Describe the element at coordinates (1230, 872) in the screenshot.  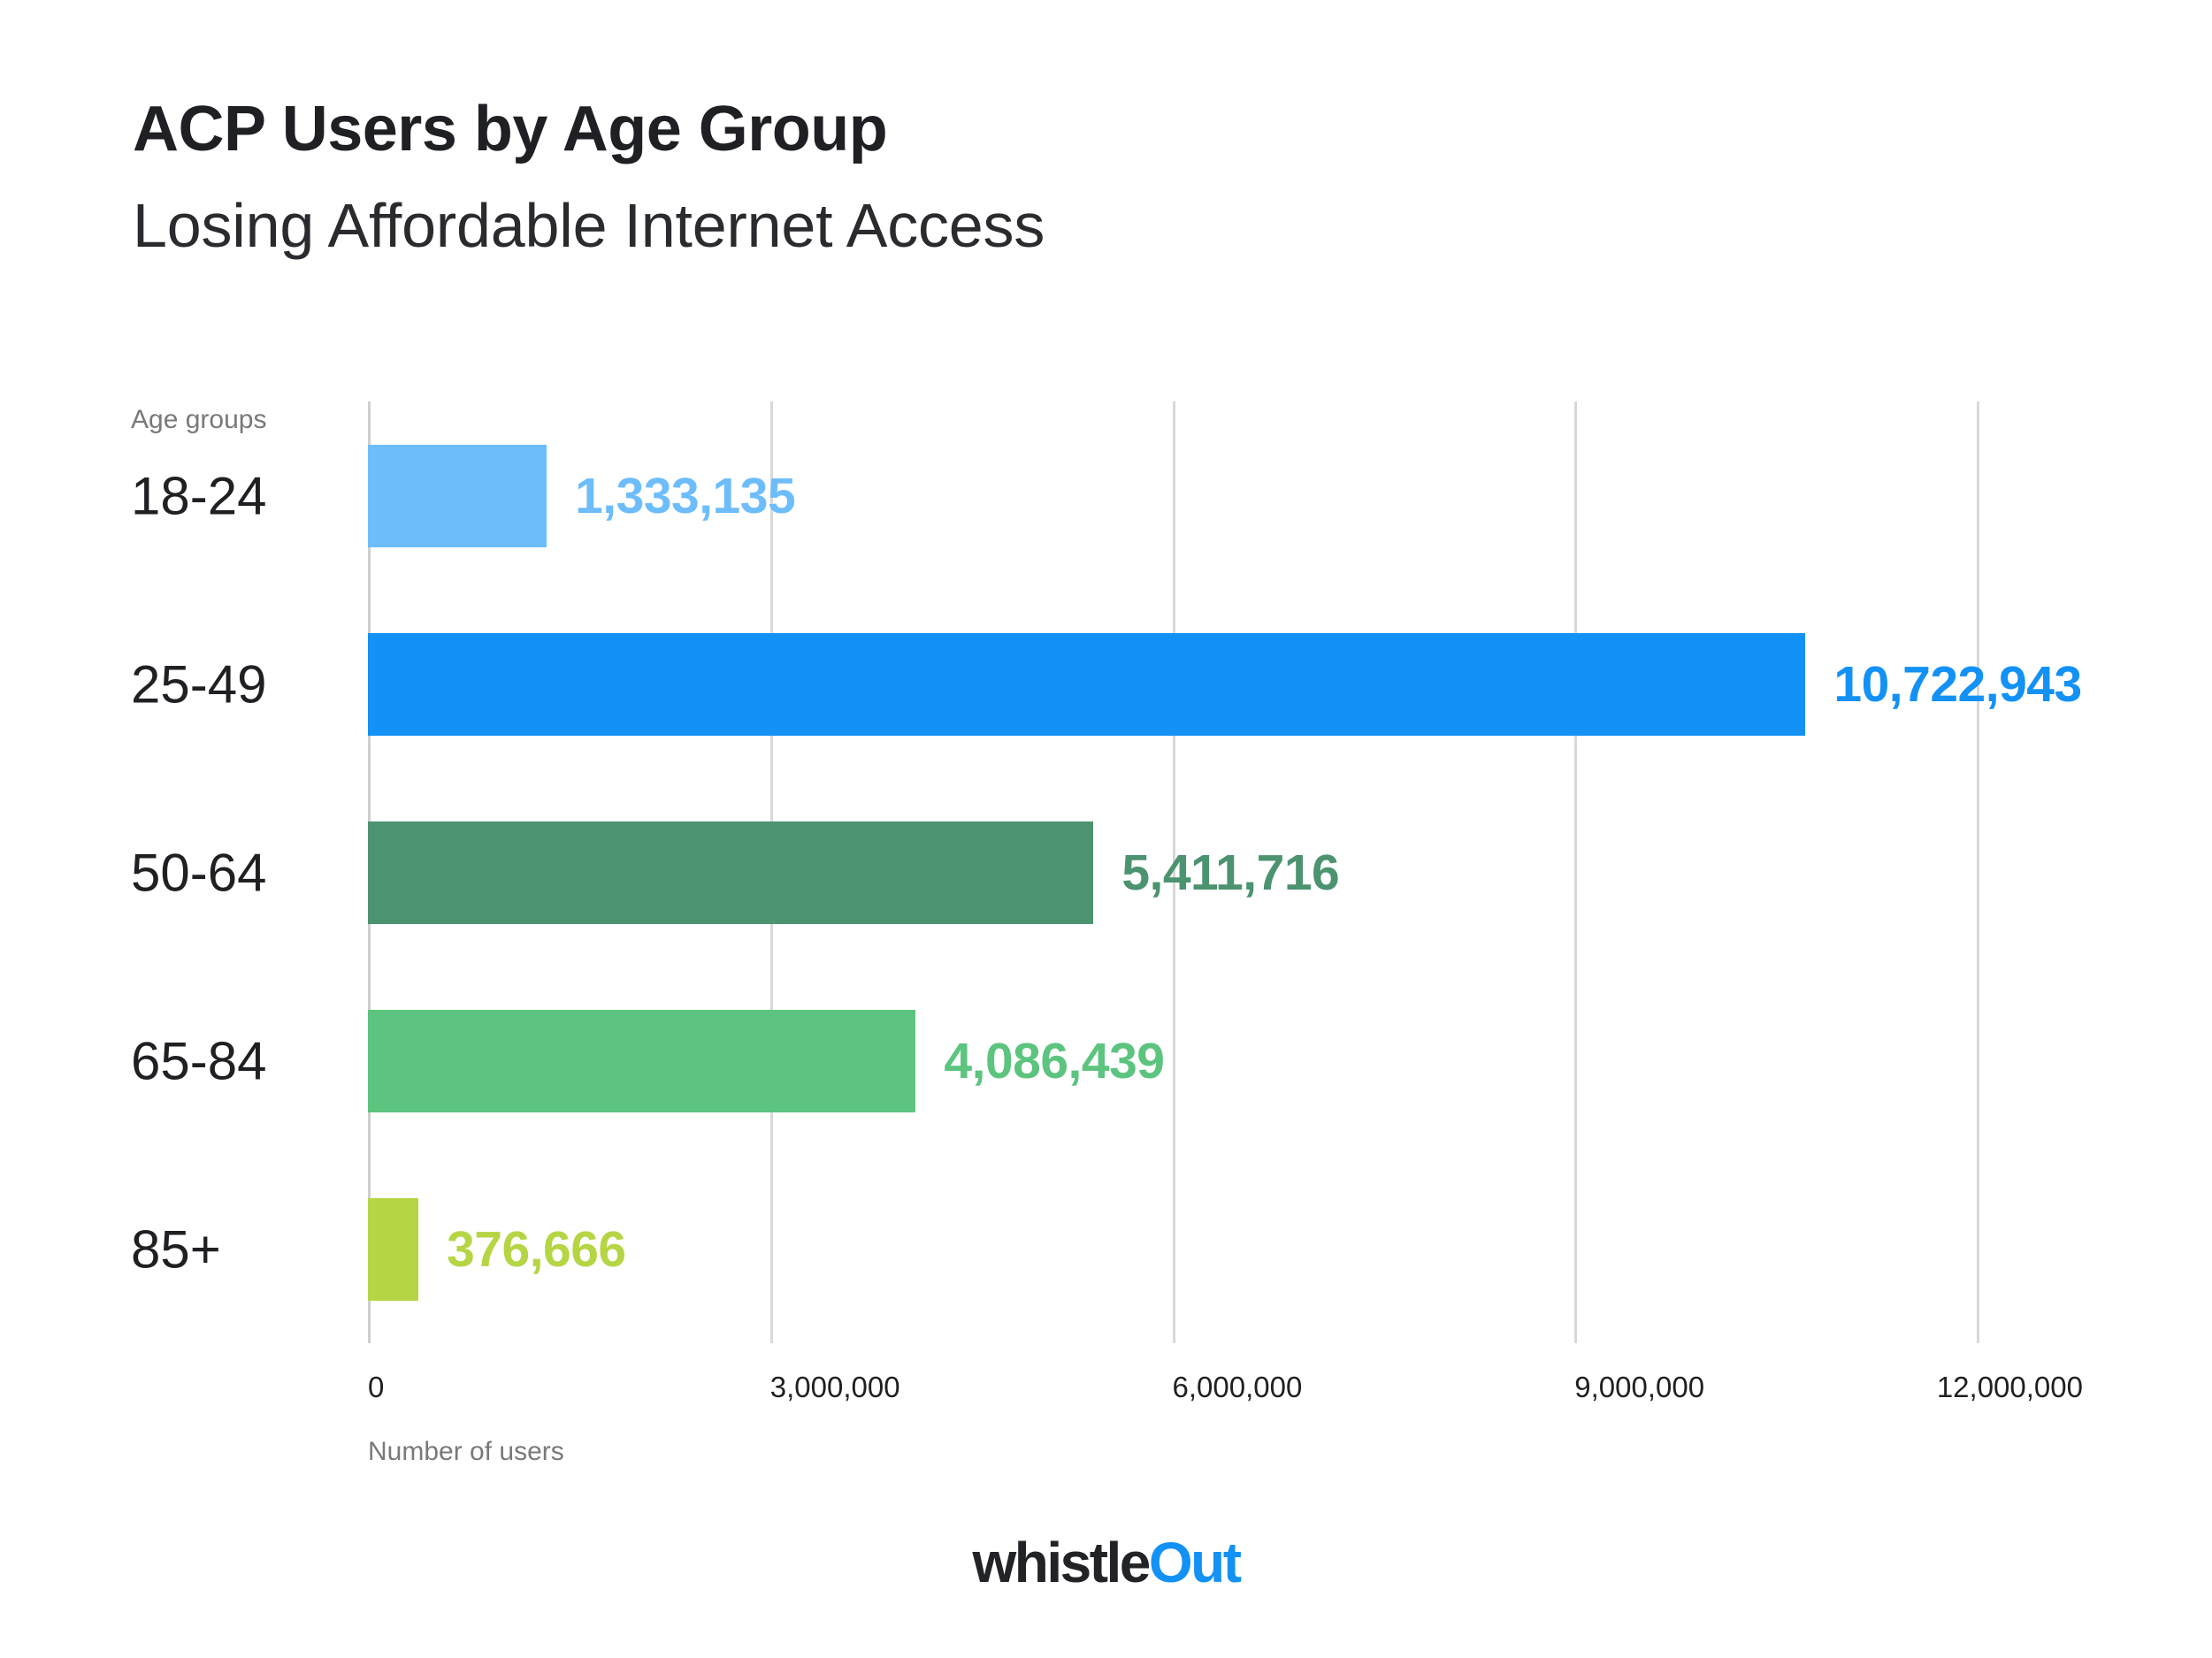
I see `bar-value-label: 5,411,716` at that location.